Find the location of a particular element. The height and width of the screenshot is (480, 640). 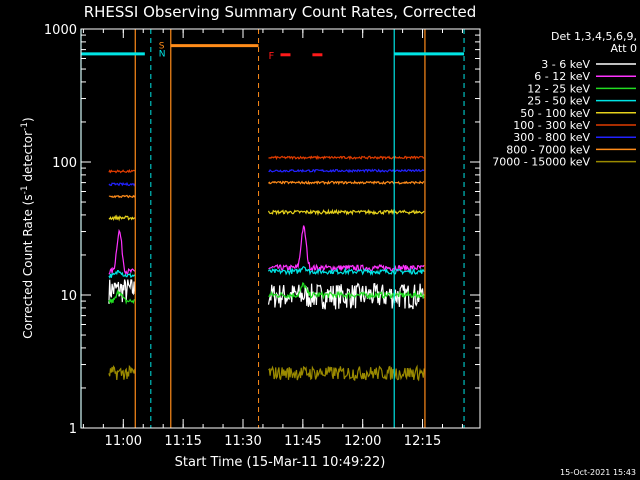

legend-label-9: 7000 - 15000 keV is located at coordinates (541, 162).